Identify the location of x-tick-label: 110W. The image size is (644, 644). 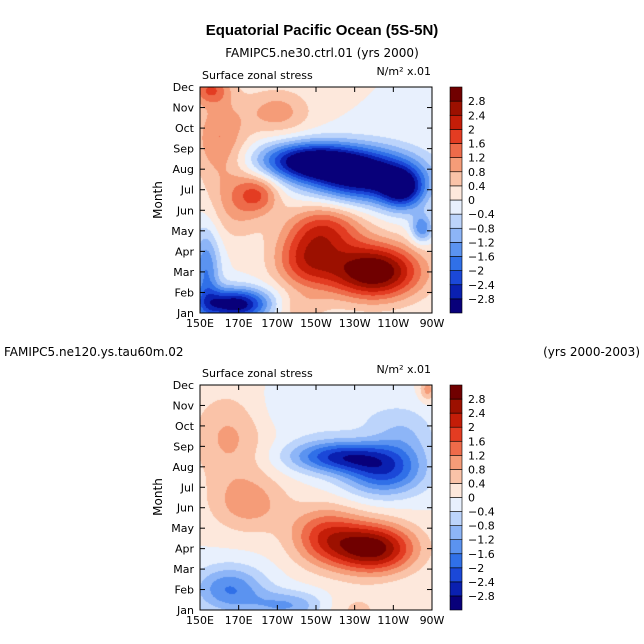
(393, 323).